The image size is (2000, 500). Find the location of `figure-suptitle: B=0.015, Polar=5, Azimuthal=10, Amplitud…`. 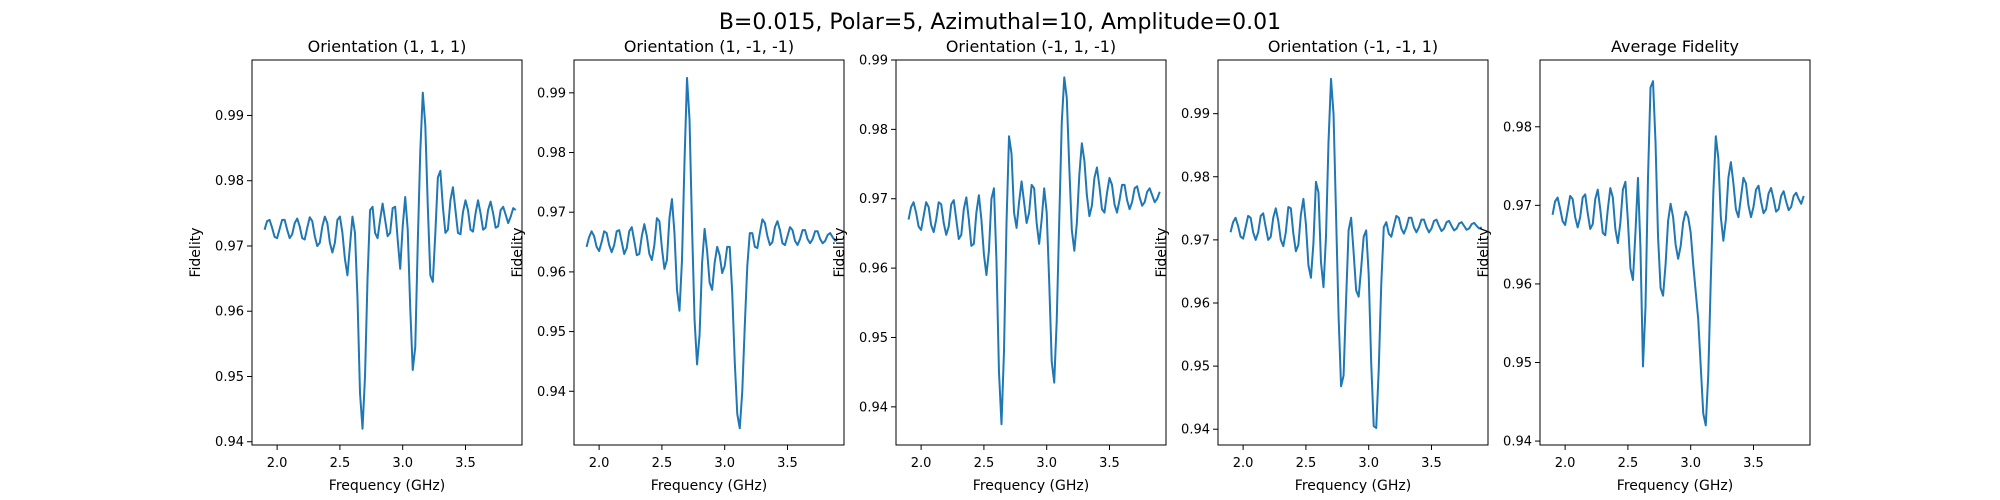

figure-suptitle: B=0.015, Polar=5, Azimuthal=10, Amplitud… is located at coordinates (1000, 22).